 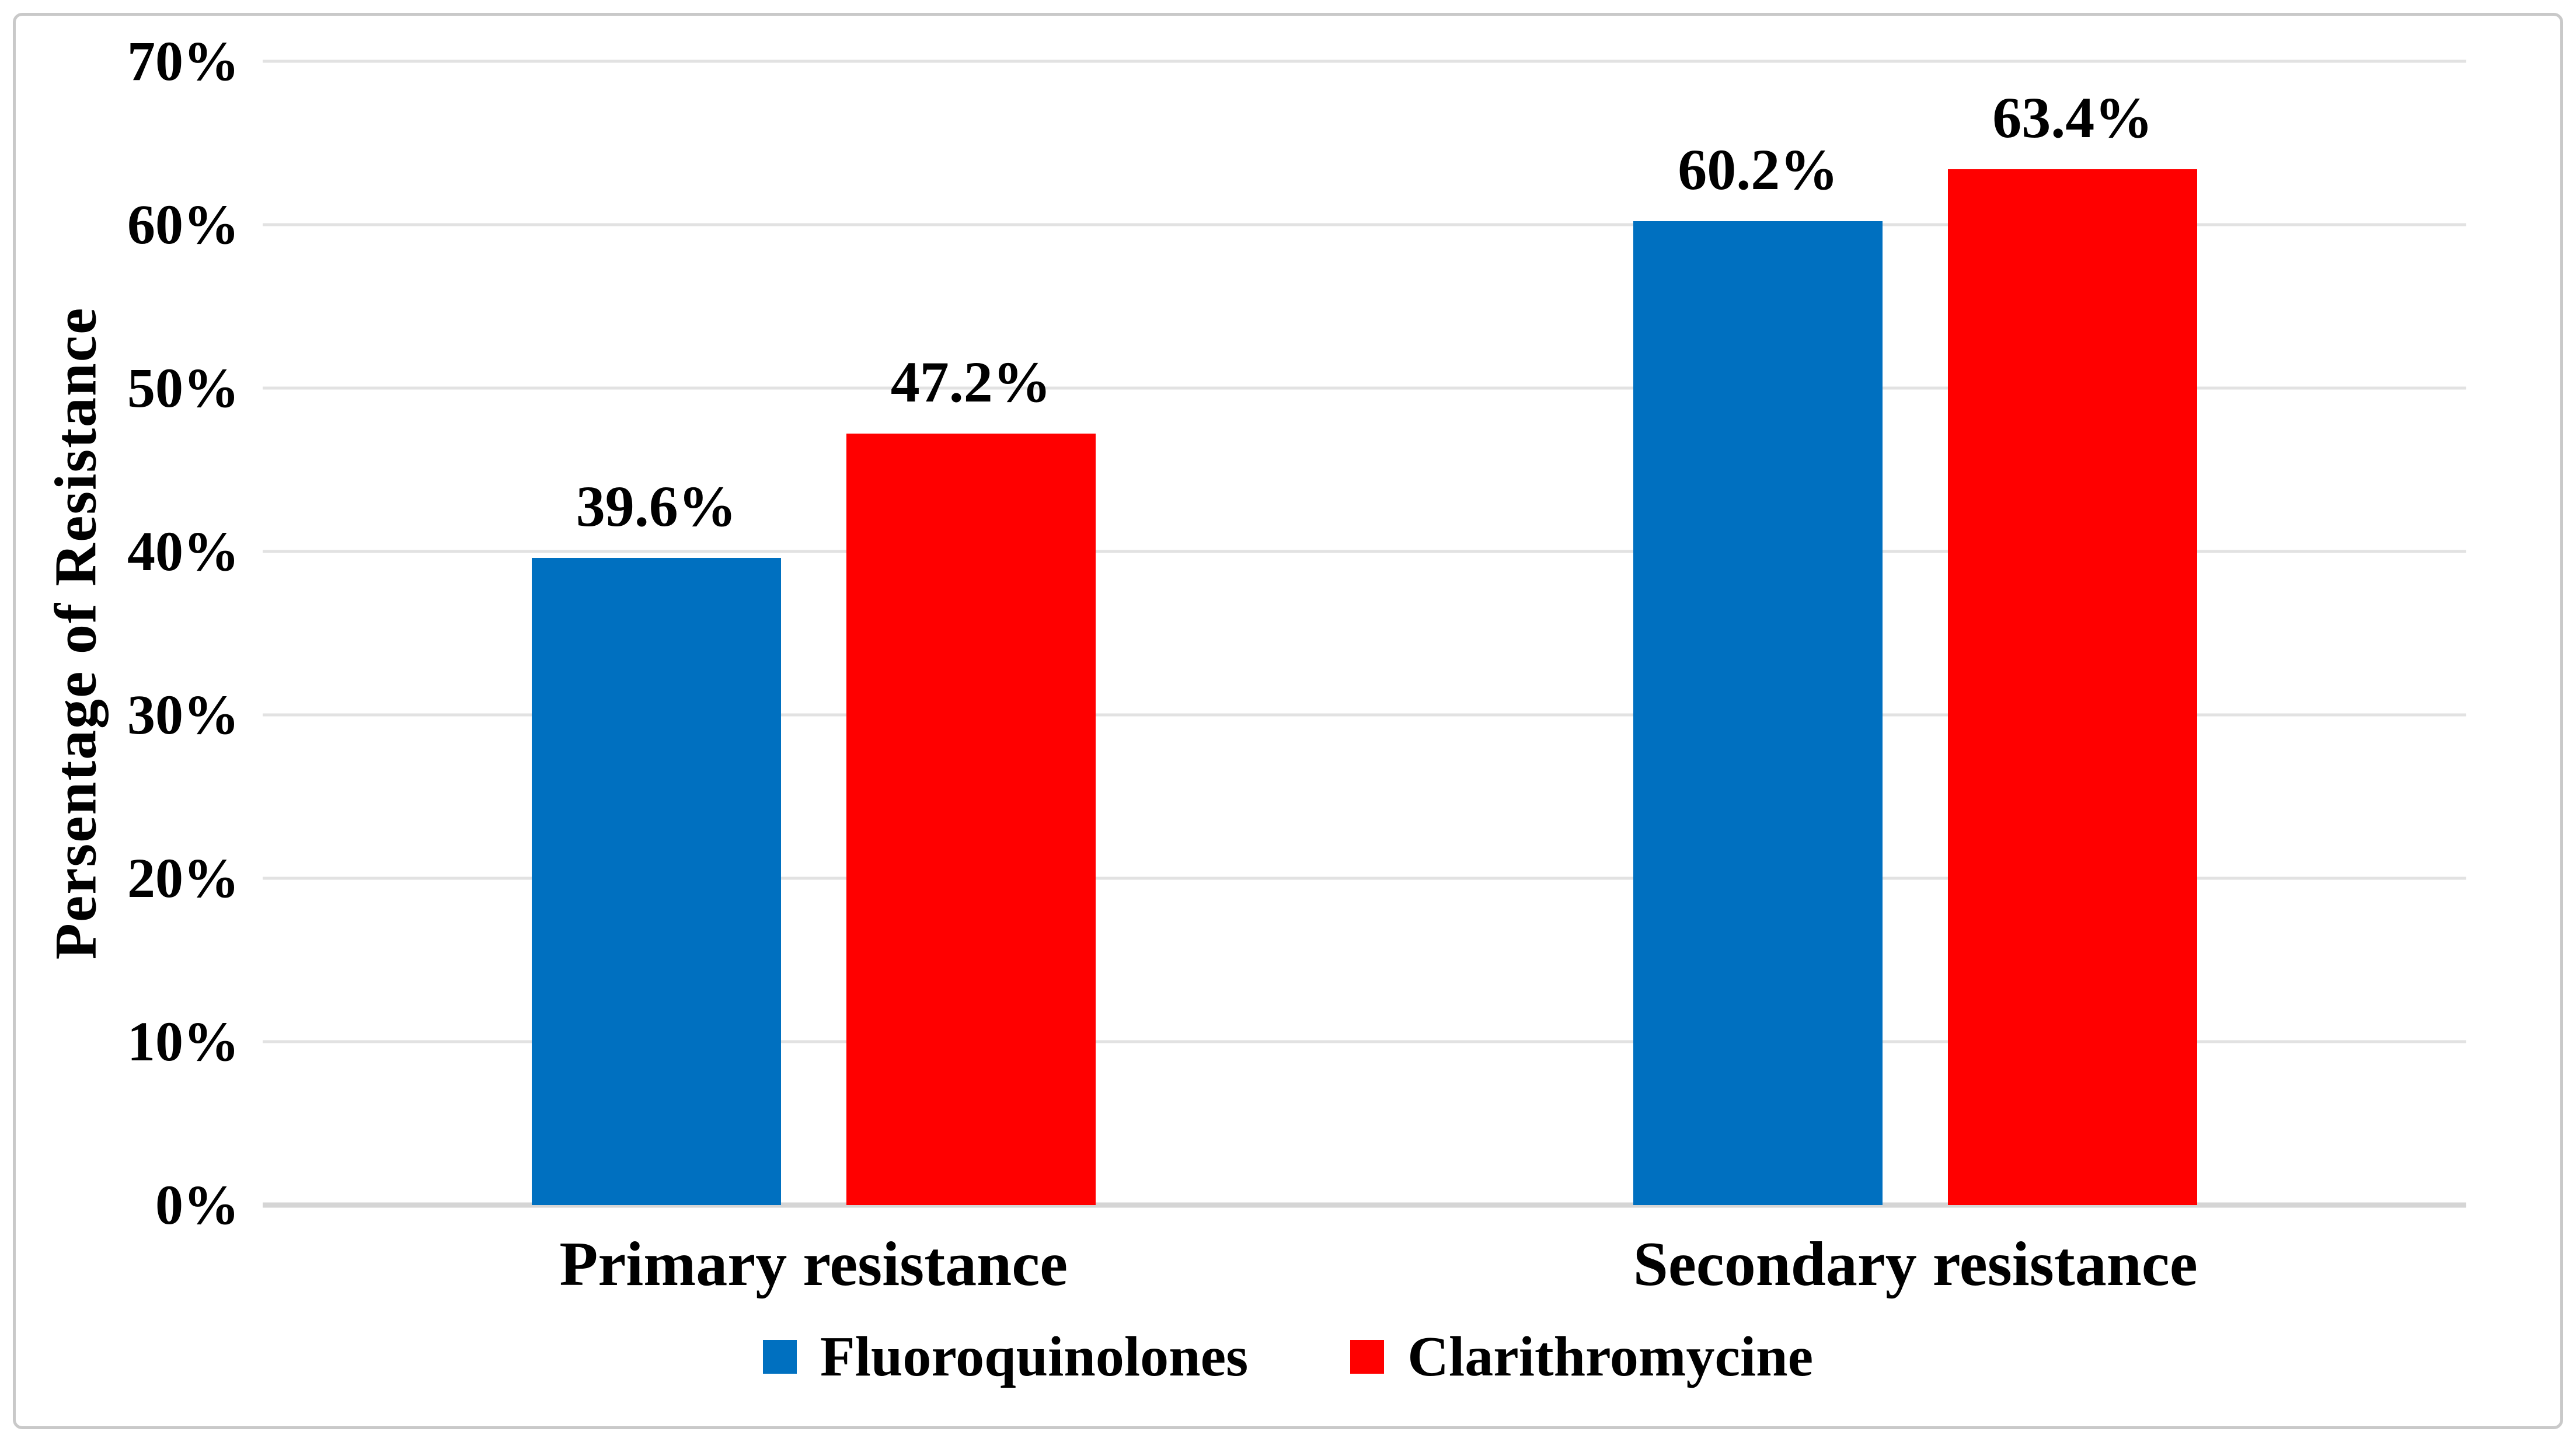 I want to click on bar-fluoroquinolones-primary: 39.6%, so click(x=656, y=841).